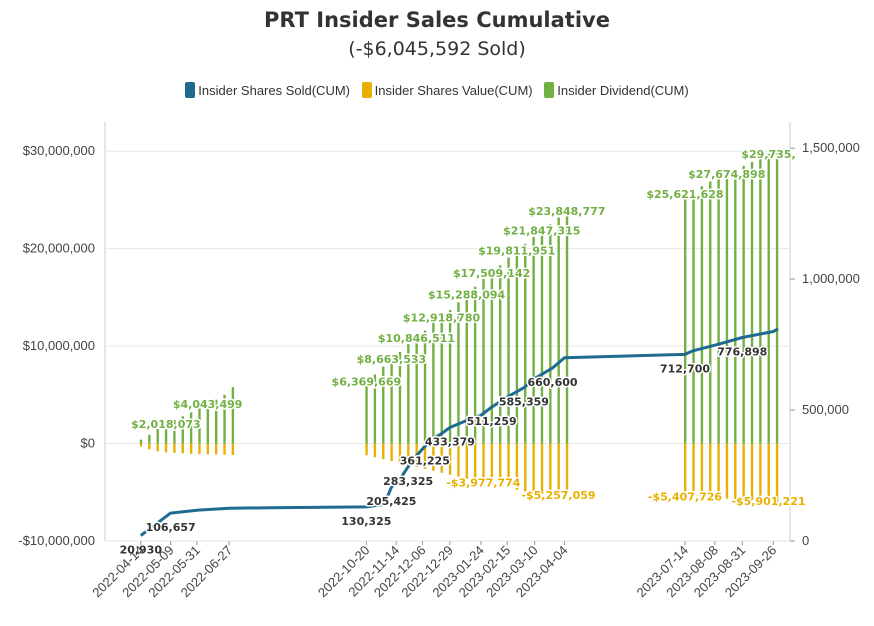  I want to click on legend-swatch-shares-sold, so click(190, 90).